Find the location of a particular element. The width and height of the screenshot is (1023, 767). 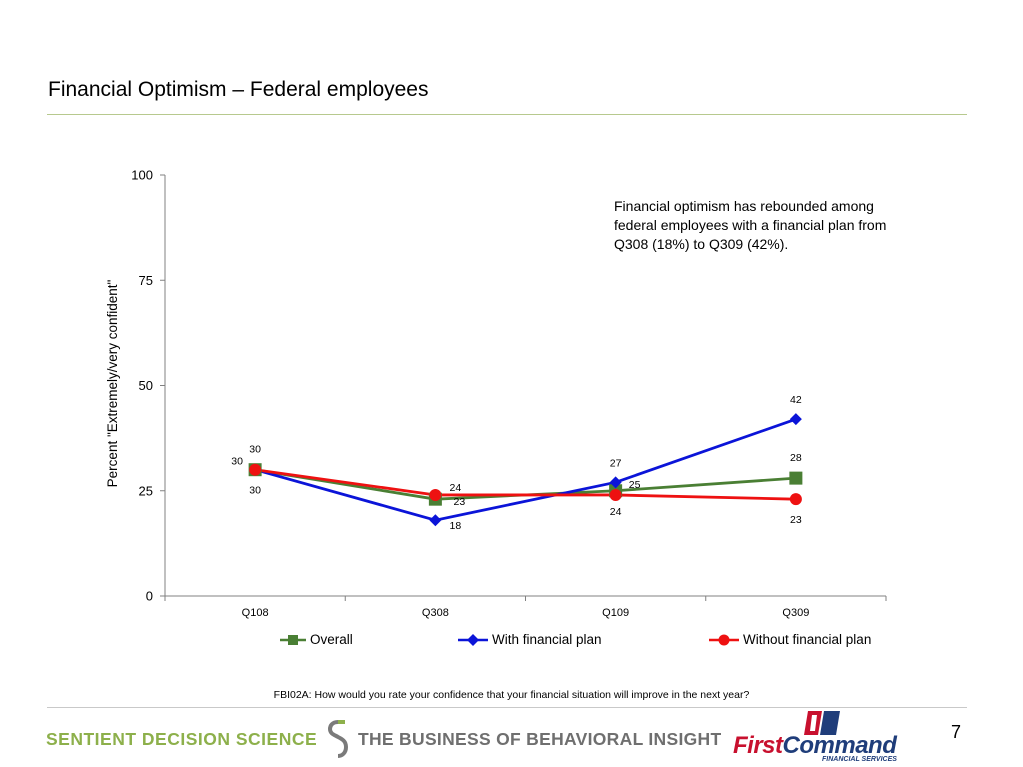

x-tick-label: Q109 is located at coordinates (615, 613).